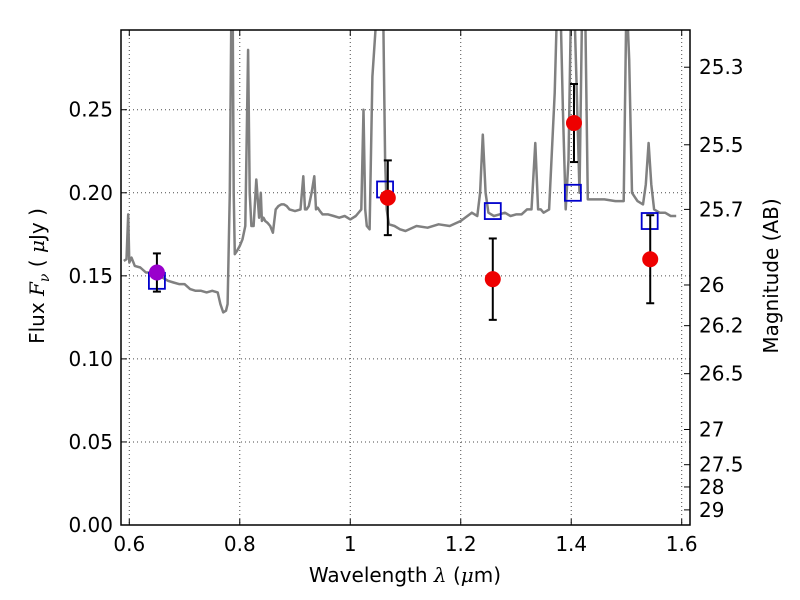  Describe the element at coordinates (711, 487) in the screenshot. I see `y2-tick-label: 28` at that location.